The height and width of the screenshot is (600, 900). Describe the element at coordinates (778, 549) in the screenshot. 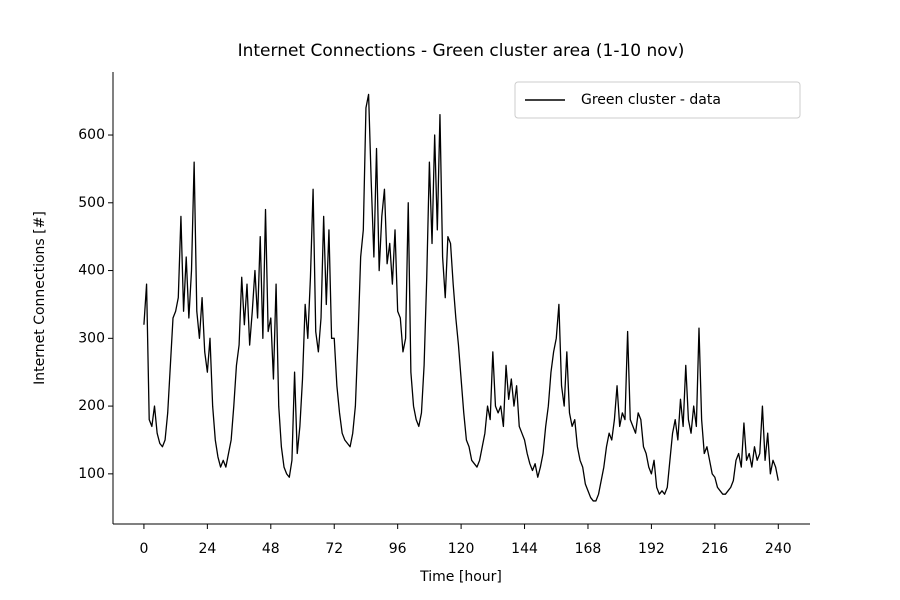

I see `x-tick-label: 240` at that location.